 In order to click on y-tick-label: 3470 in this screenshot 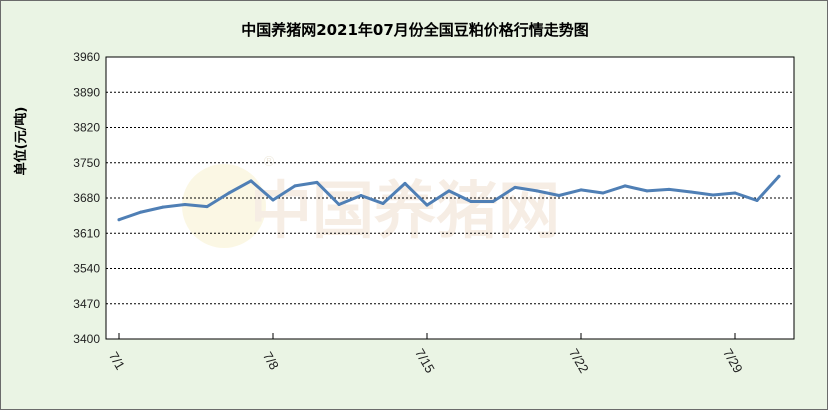, I will do `click(86, 304)`.